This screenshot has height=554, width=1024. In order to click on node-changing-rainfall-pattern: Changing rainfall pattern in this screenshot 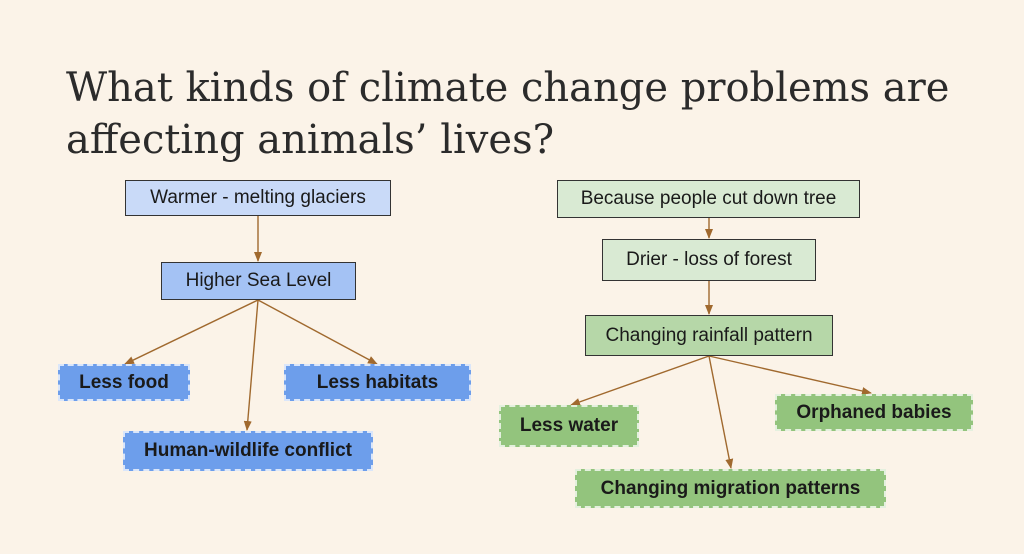, I will do `click(709, 335)`.